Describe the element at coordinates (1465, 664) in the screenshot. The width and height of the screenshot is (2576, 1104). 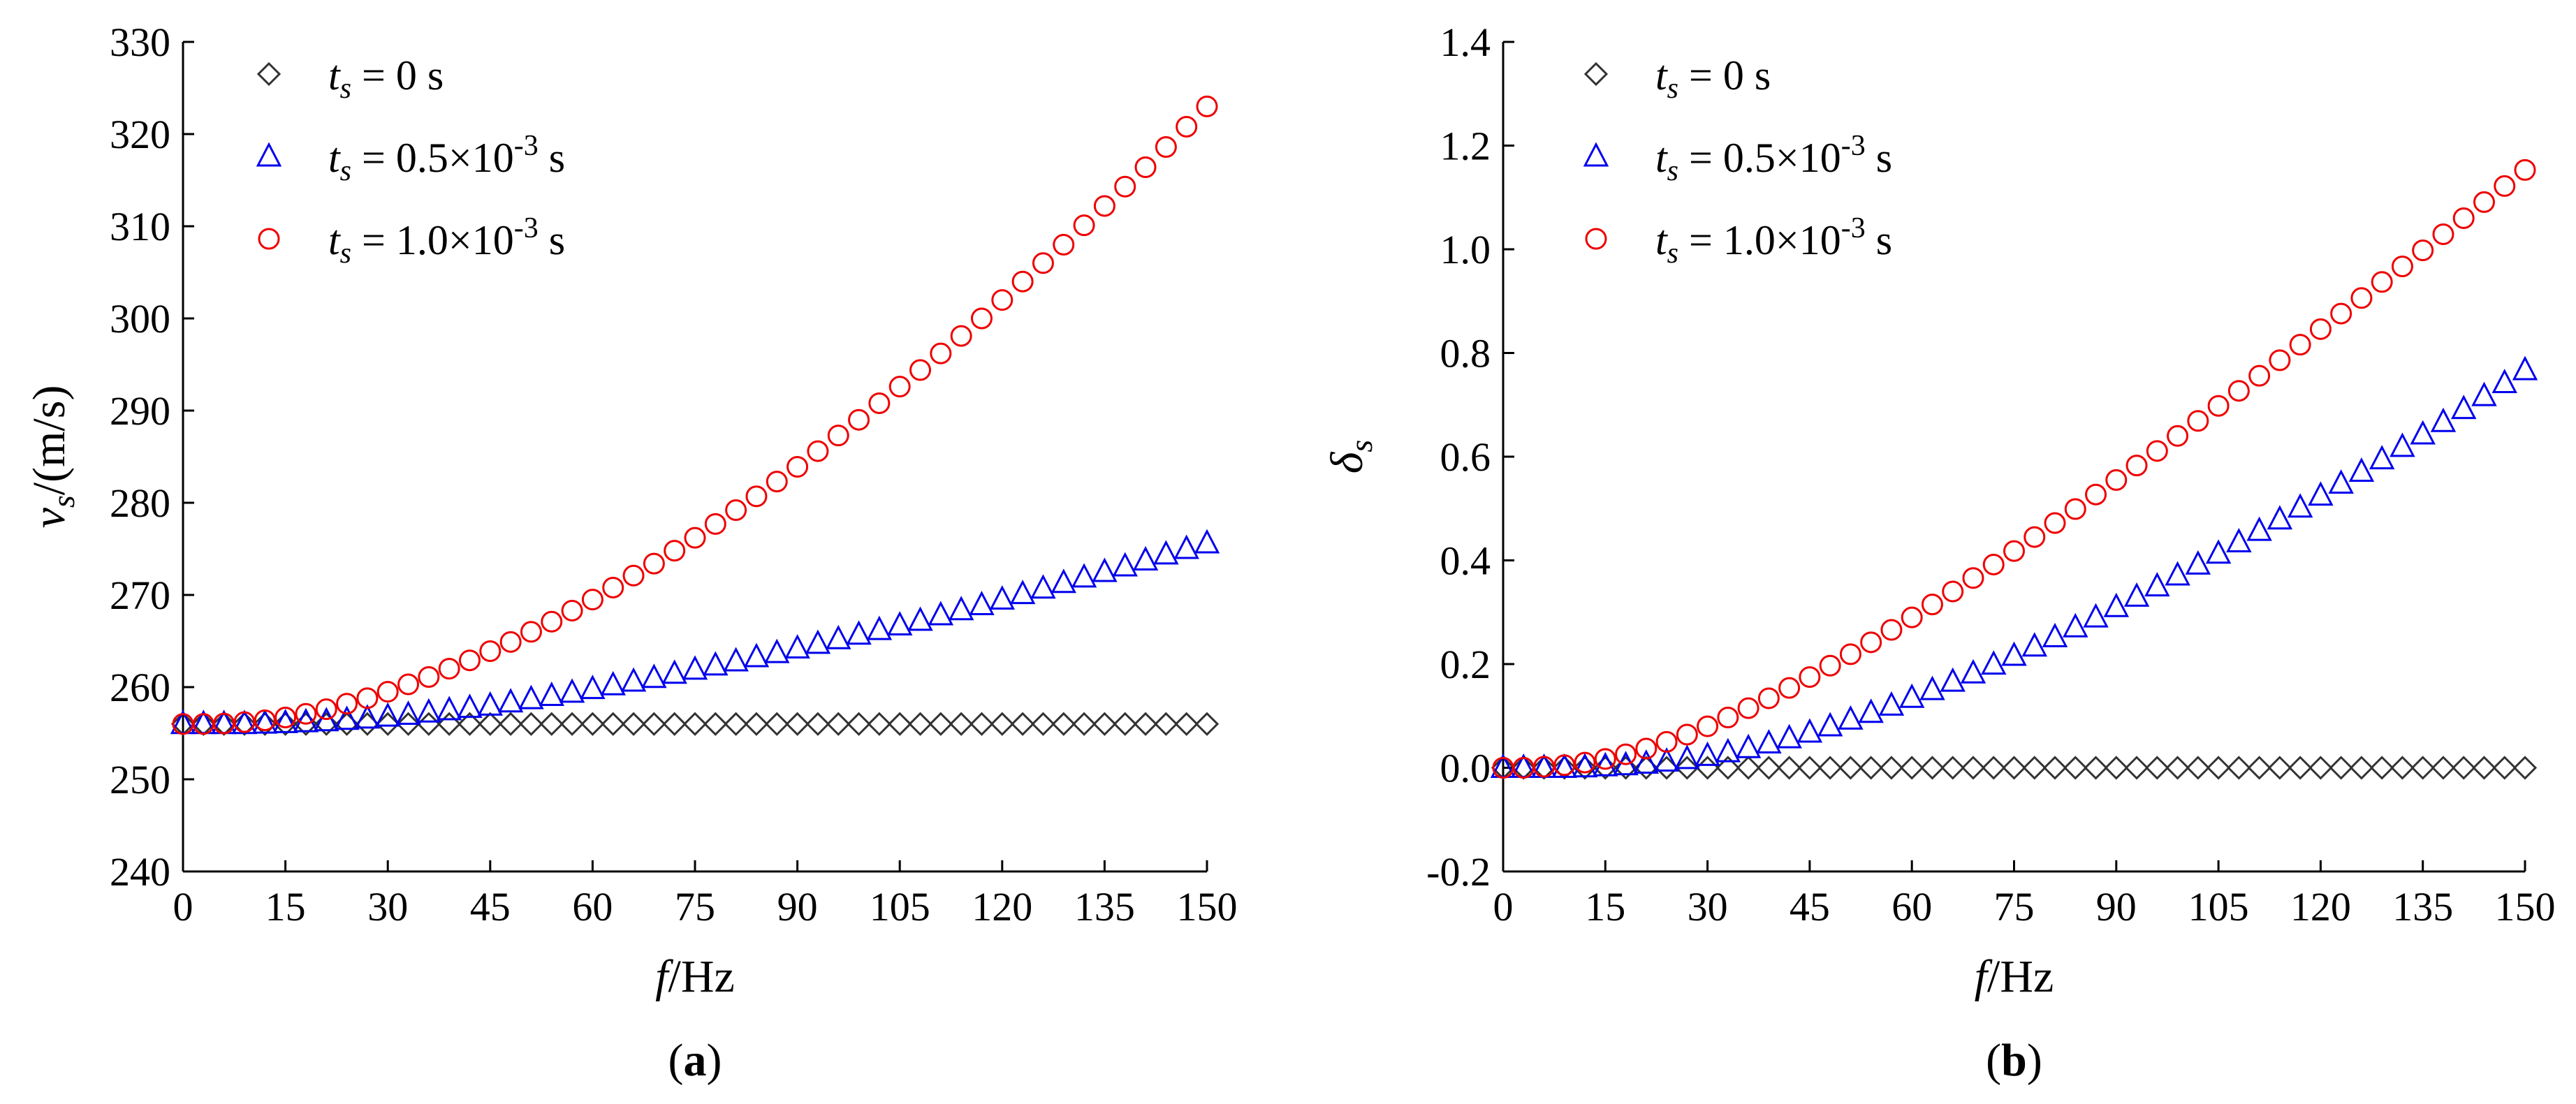
I see `panel-b-y-tick-label: 0.2` at that location.